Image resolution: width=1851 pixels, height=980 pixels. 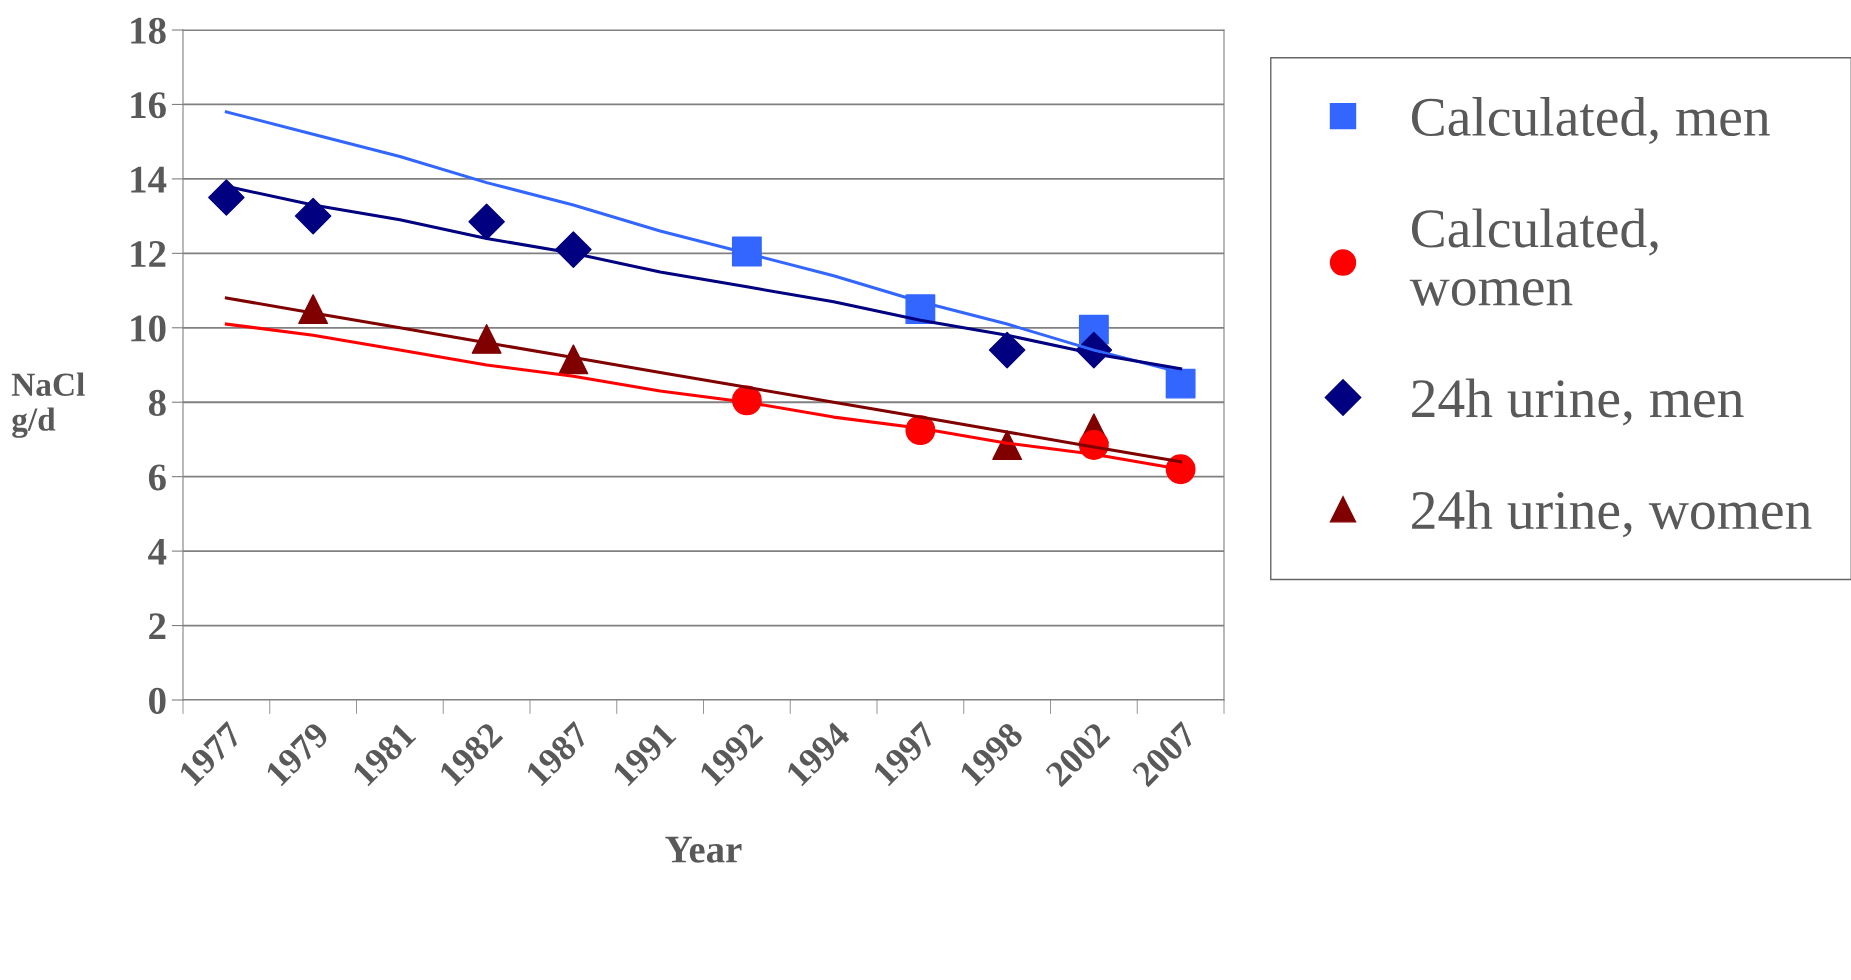 I want to click on y-tick-label: 16, so click(x=148, y=105).